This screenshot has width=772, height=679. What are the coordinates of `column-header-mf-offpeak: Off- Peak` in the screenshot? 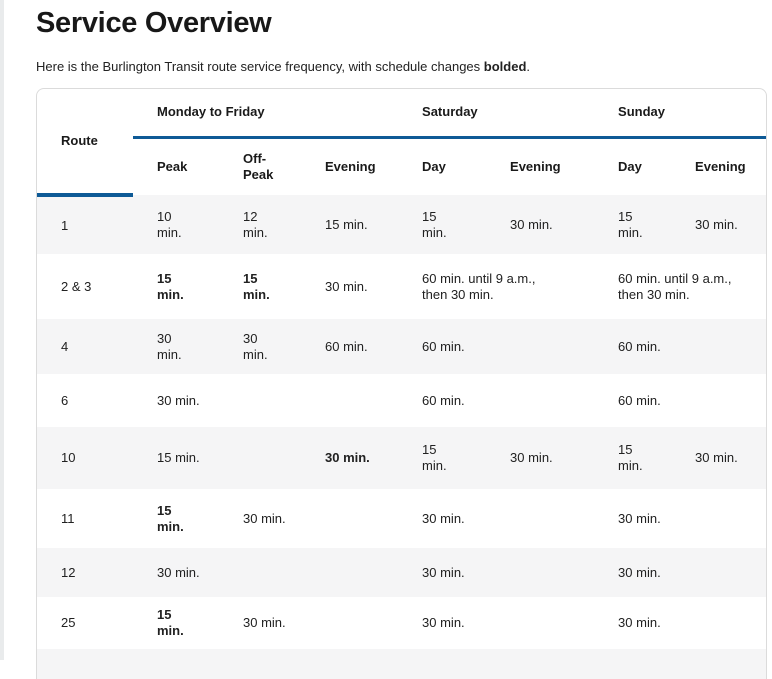 It's located at (258, 166).